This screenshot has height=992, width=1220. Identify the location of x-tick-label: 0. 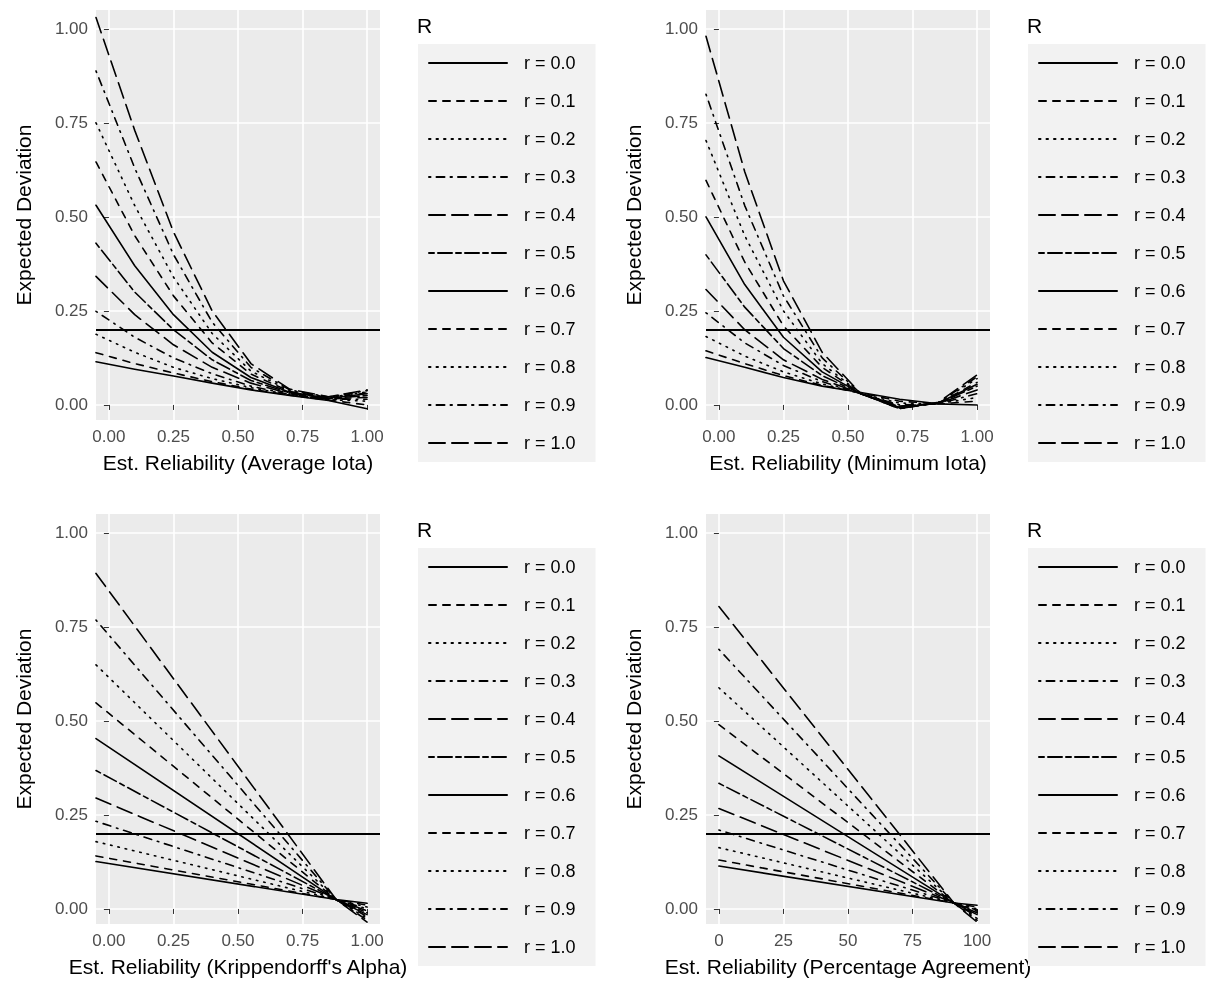
(719, 940).